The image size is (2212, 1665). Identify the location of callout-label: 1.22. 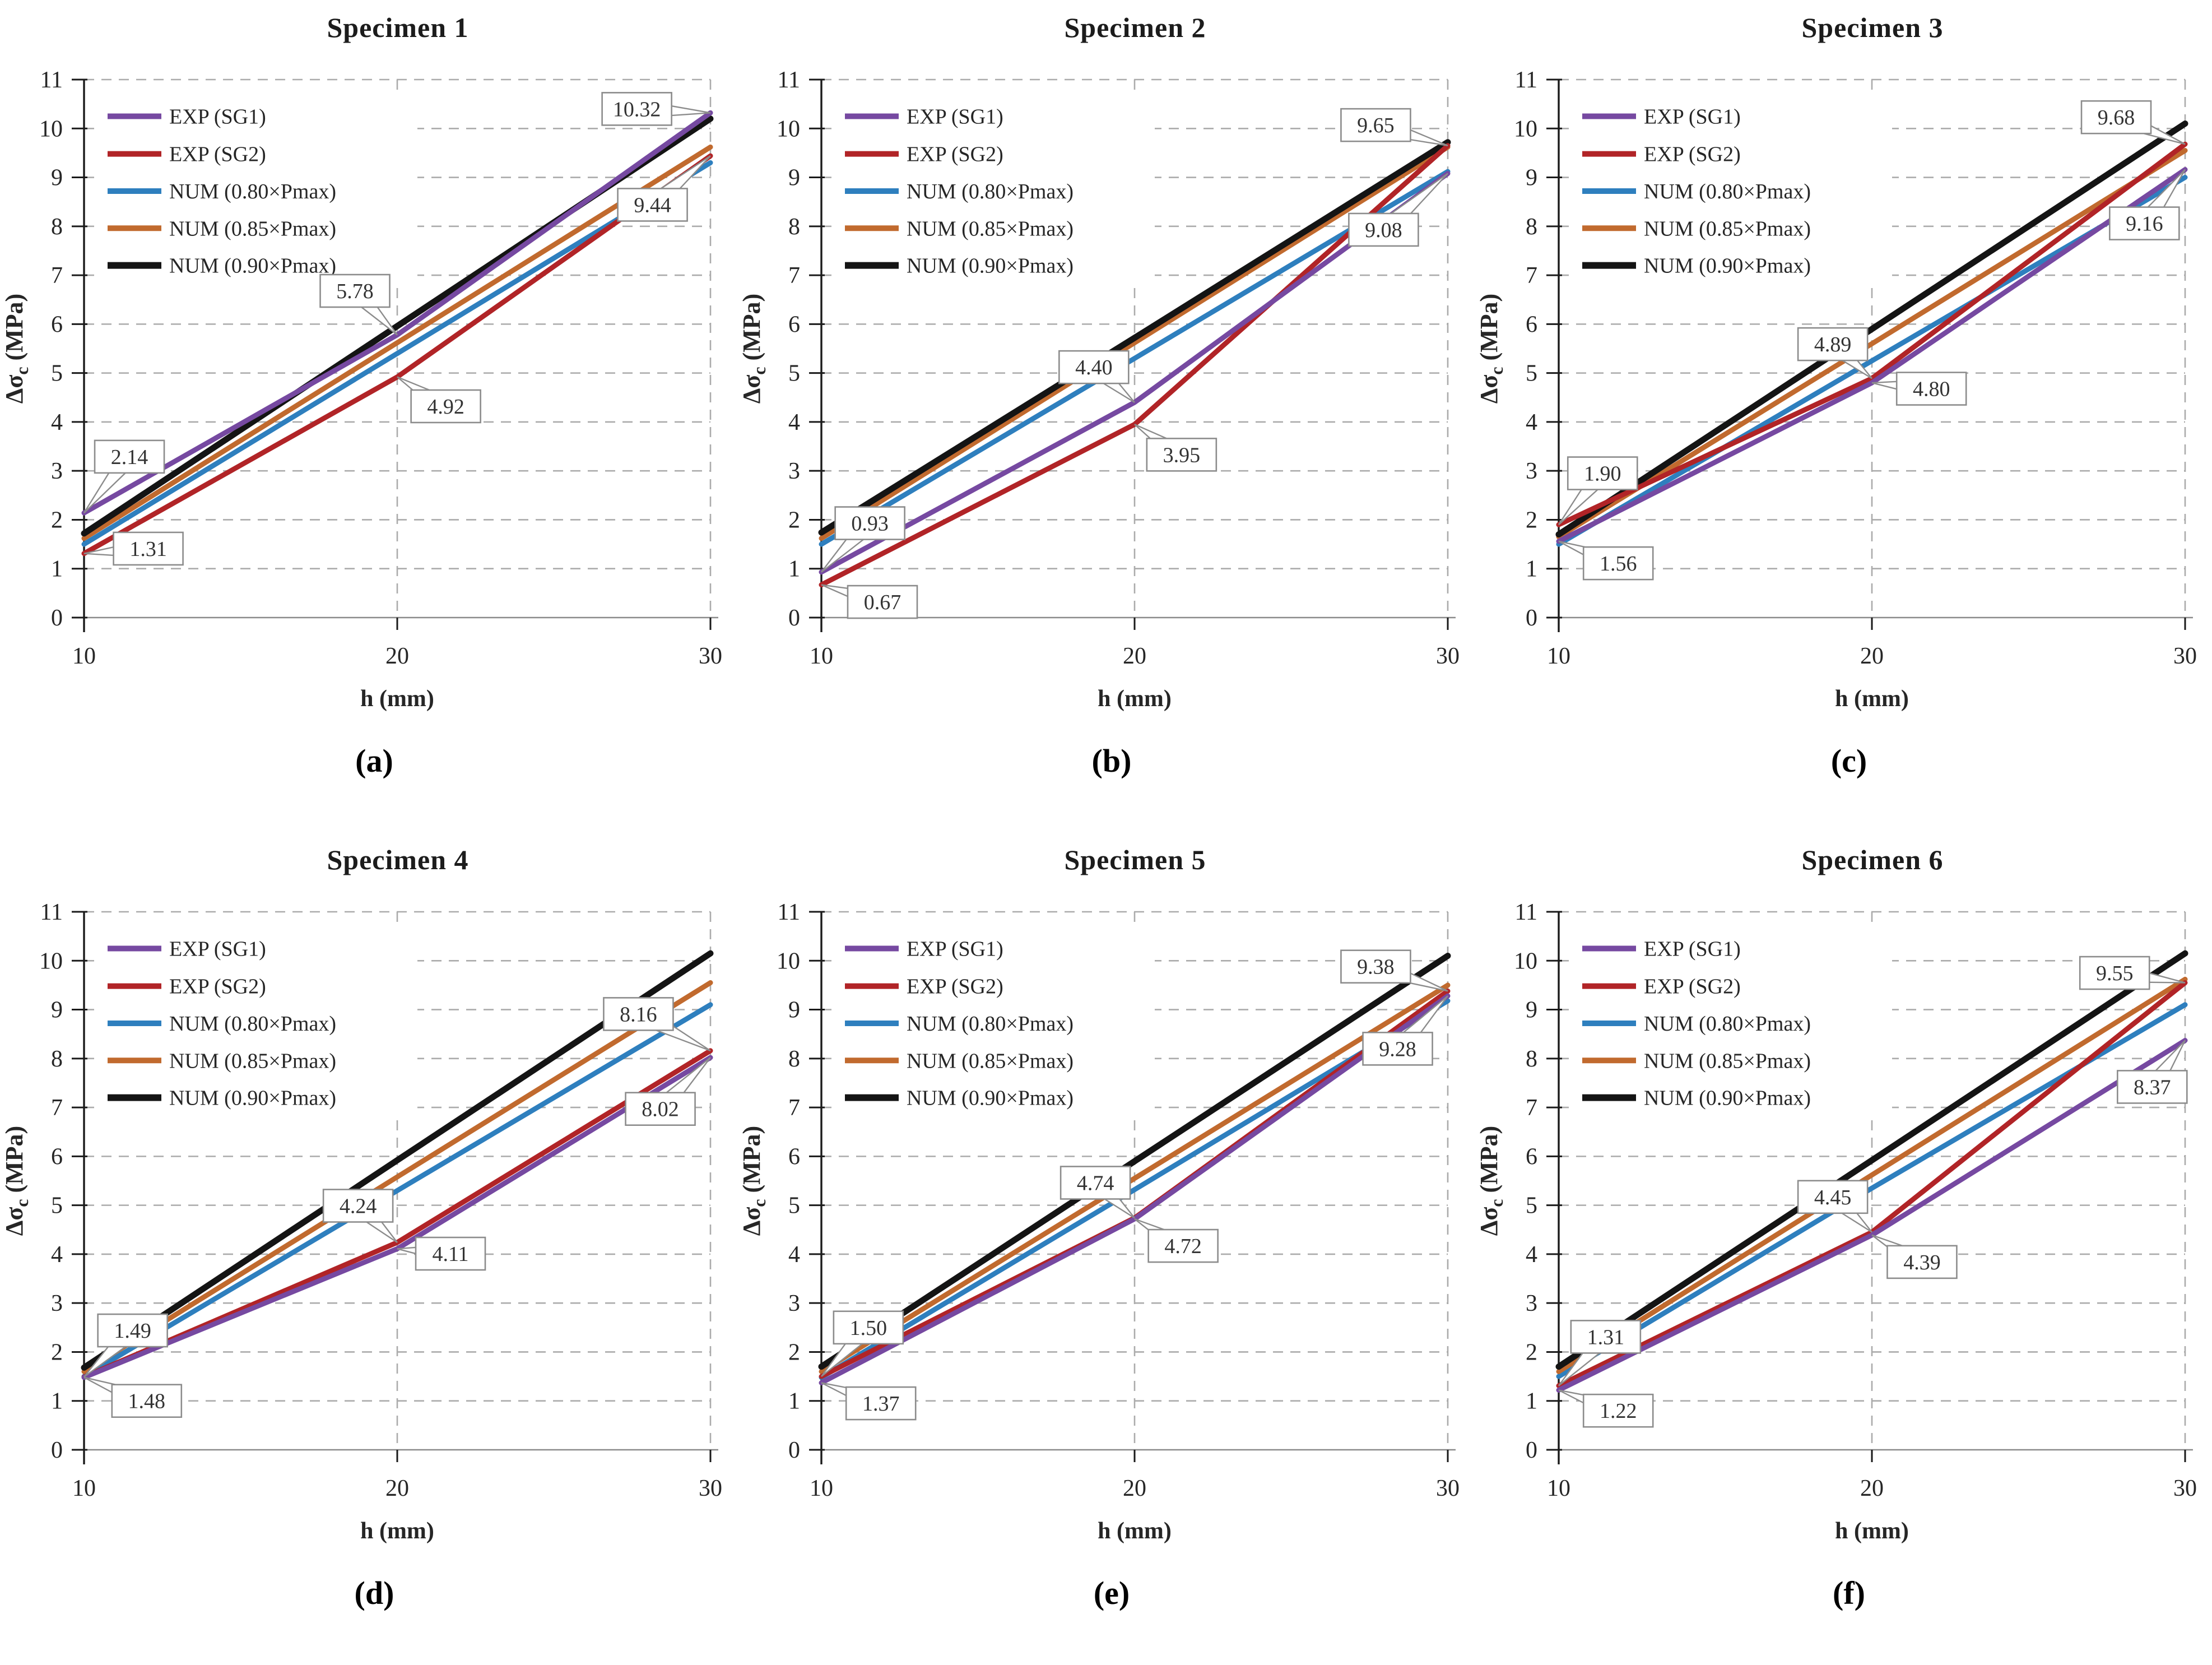
(1619, 1411).